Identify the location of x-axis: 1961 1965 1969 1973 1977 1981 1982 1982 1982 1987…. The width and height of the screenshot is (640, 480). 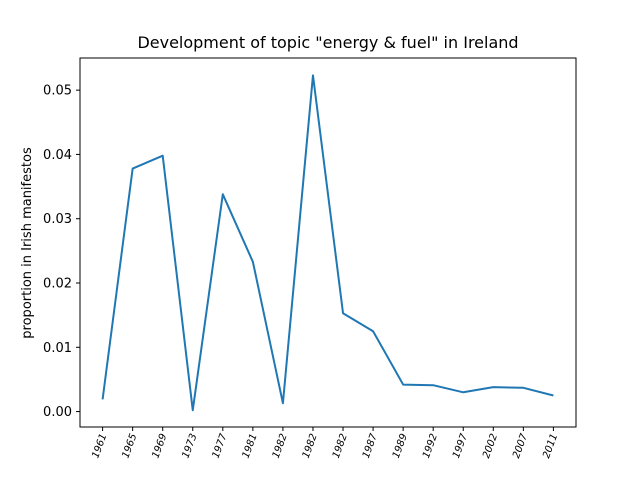
(325, 443).